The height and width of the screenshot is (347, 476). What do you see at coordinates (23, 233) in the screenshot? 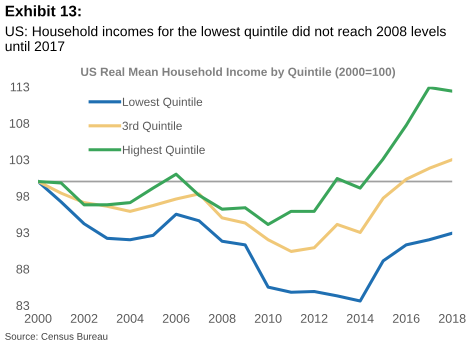
I see `y-tick-label: 93` at bounding box center [23, 233].